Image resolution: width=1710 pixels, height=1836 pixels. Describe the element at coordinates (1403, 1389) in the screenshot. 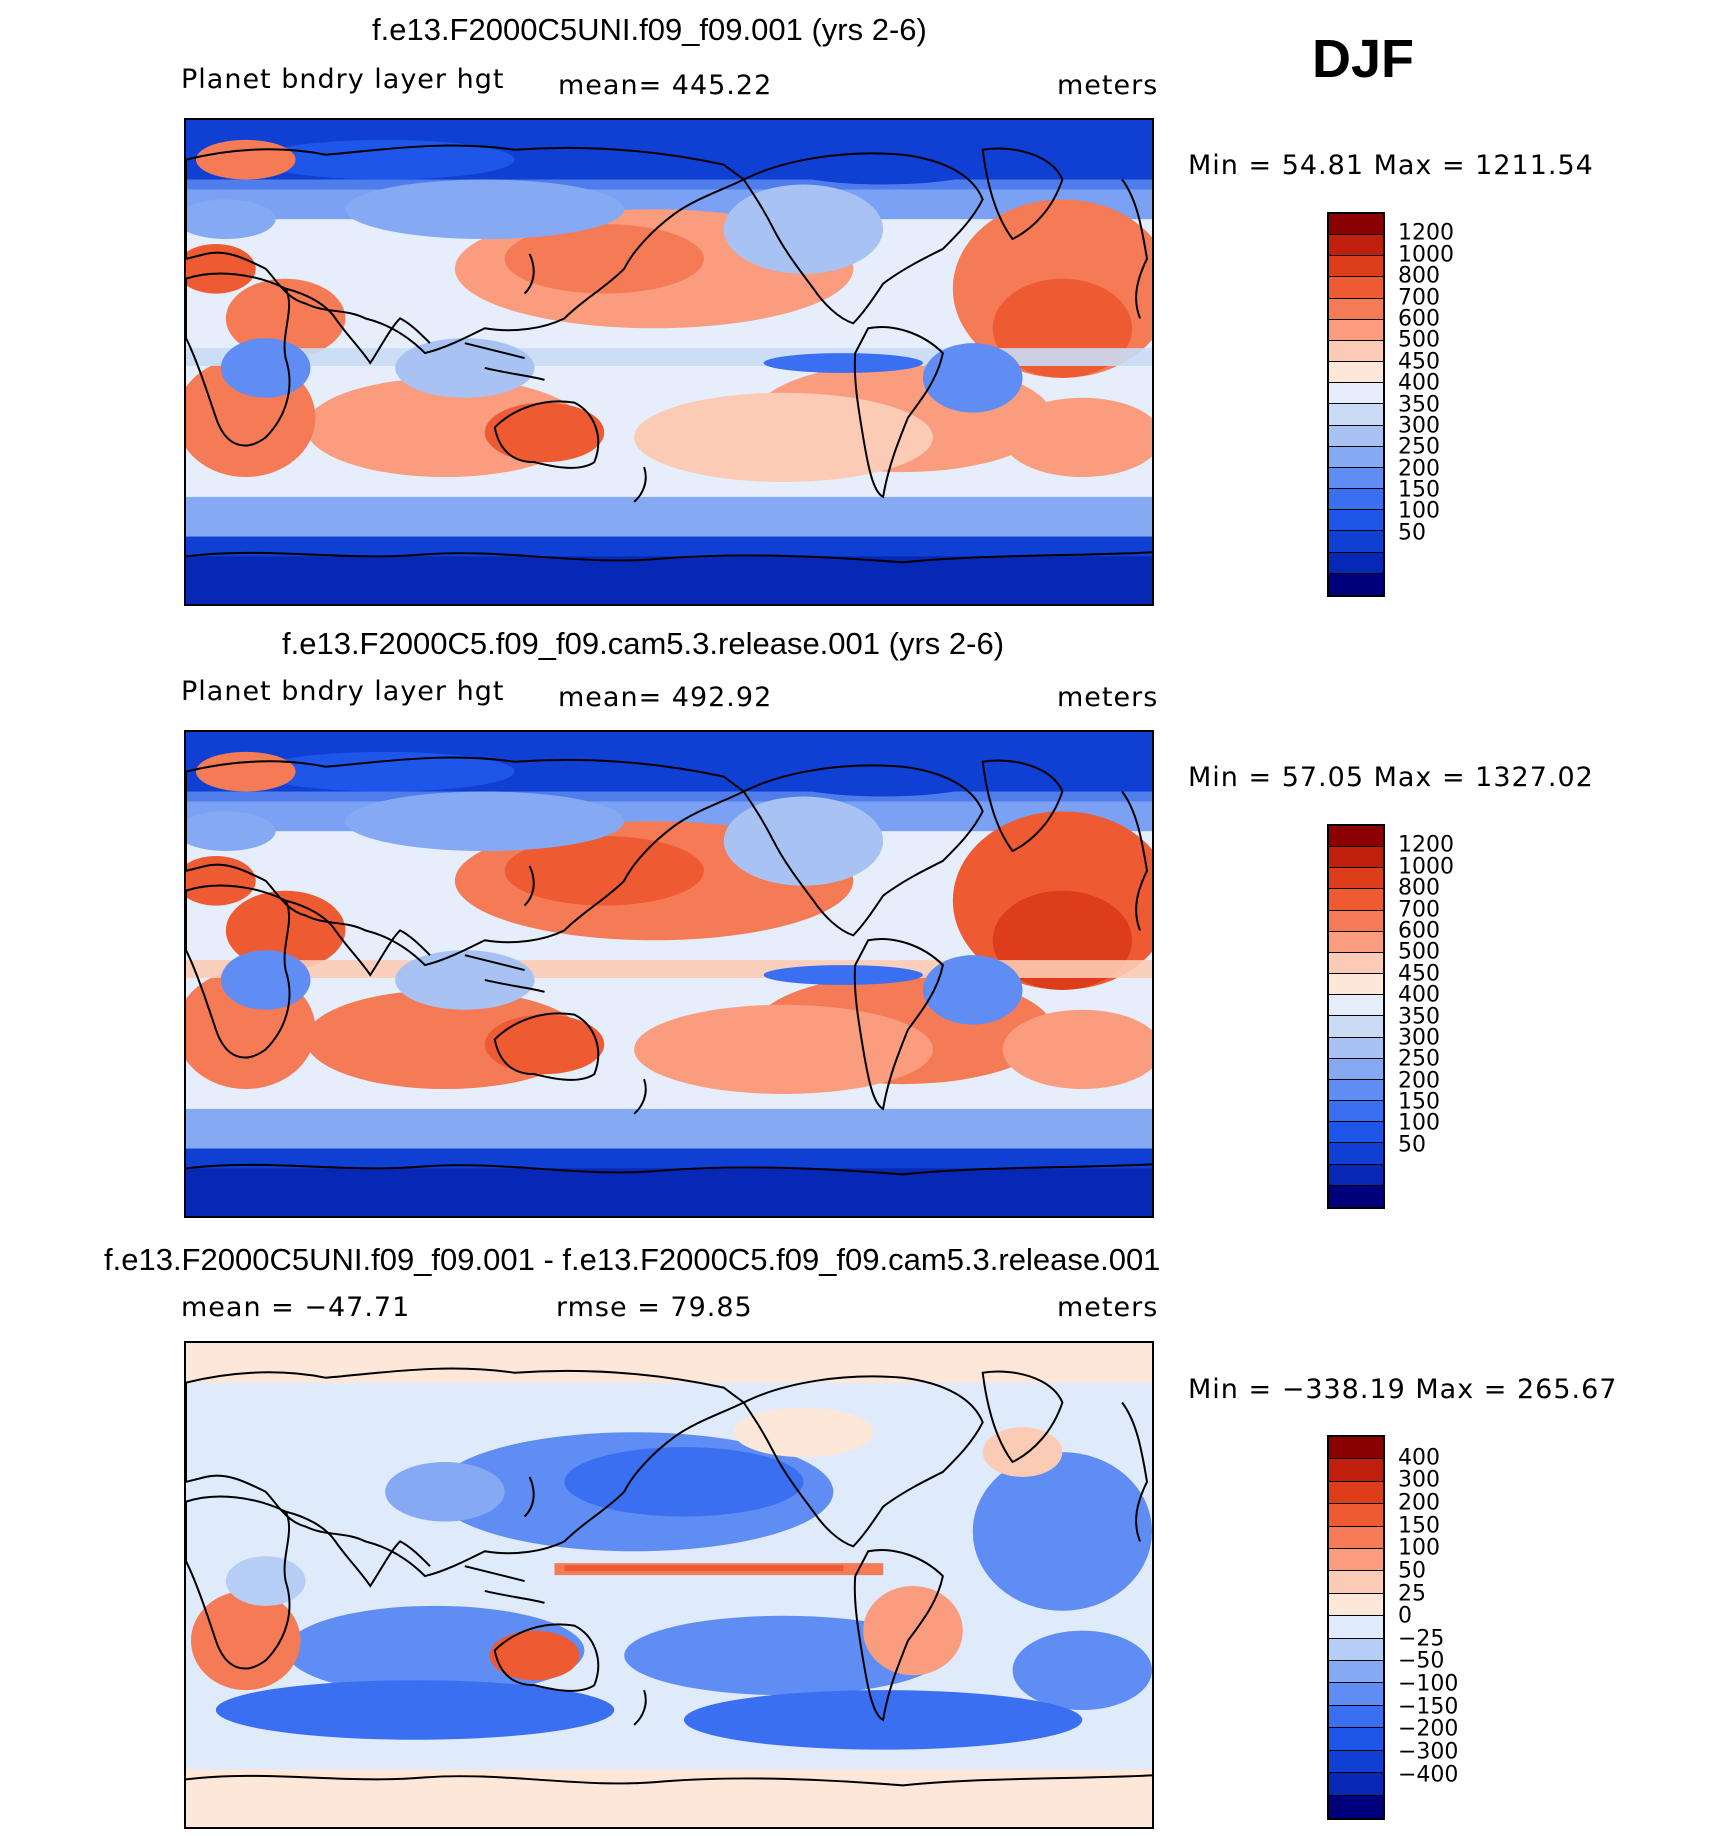

I see `panel-3-minmax: Min = −338.19 Max = 265.67` at that location.